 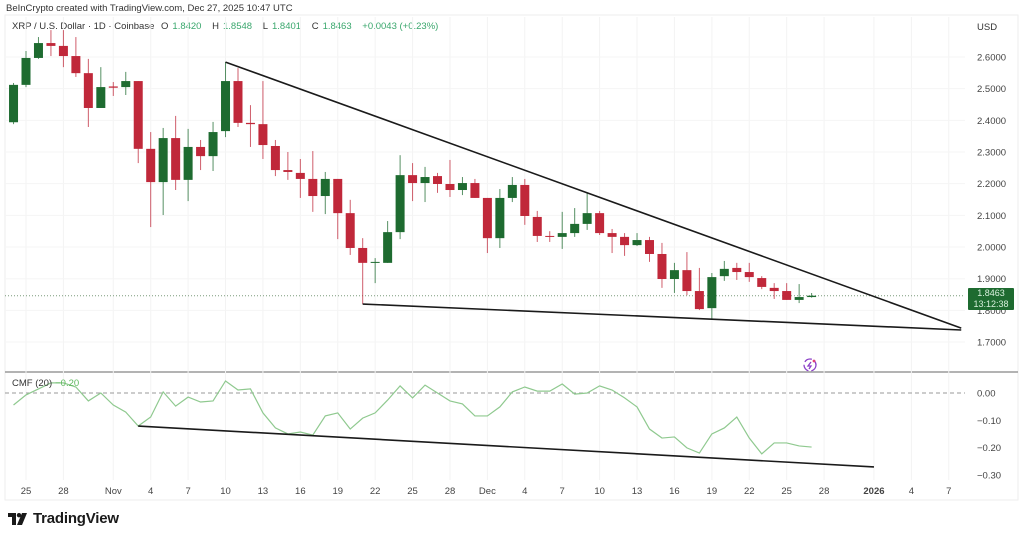 I want to click on tradingview-logo-icon, so click(x=17, y=518).